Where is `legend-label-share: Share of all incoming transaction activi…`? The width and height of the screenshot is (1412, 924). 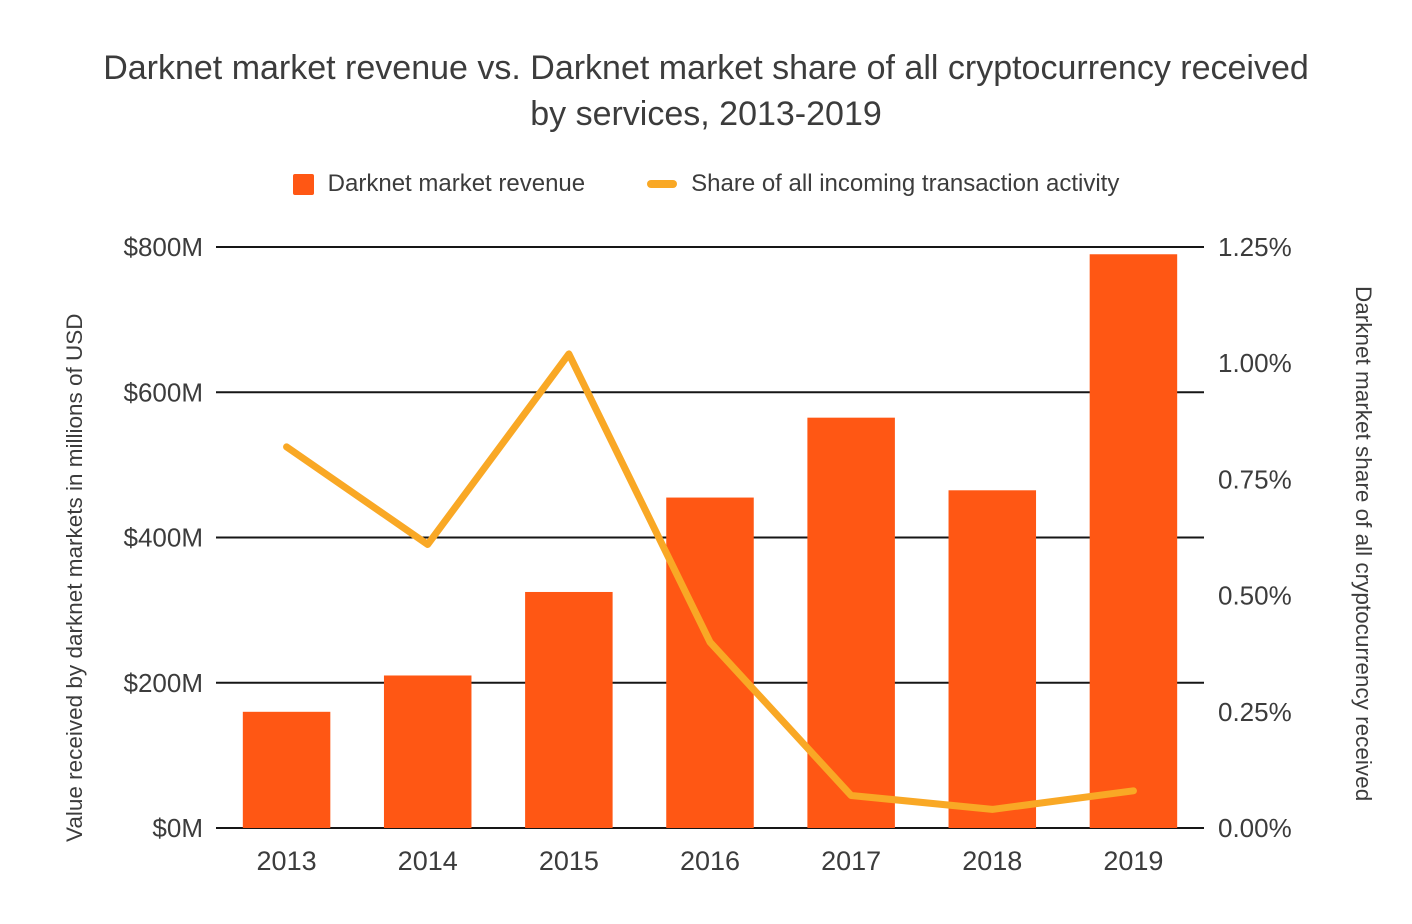
legend-label-share: Share of all incoming transaction activi… is located at coordinates (905, 183).